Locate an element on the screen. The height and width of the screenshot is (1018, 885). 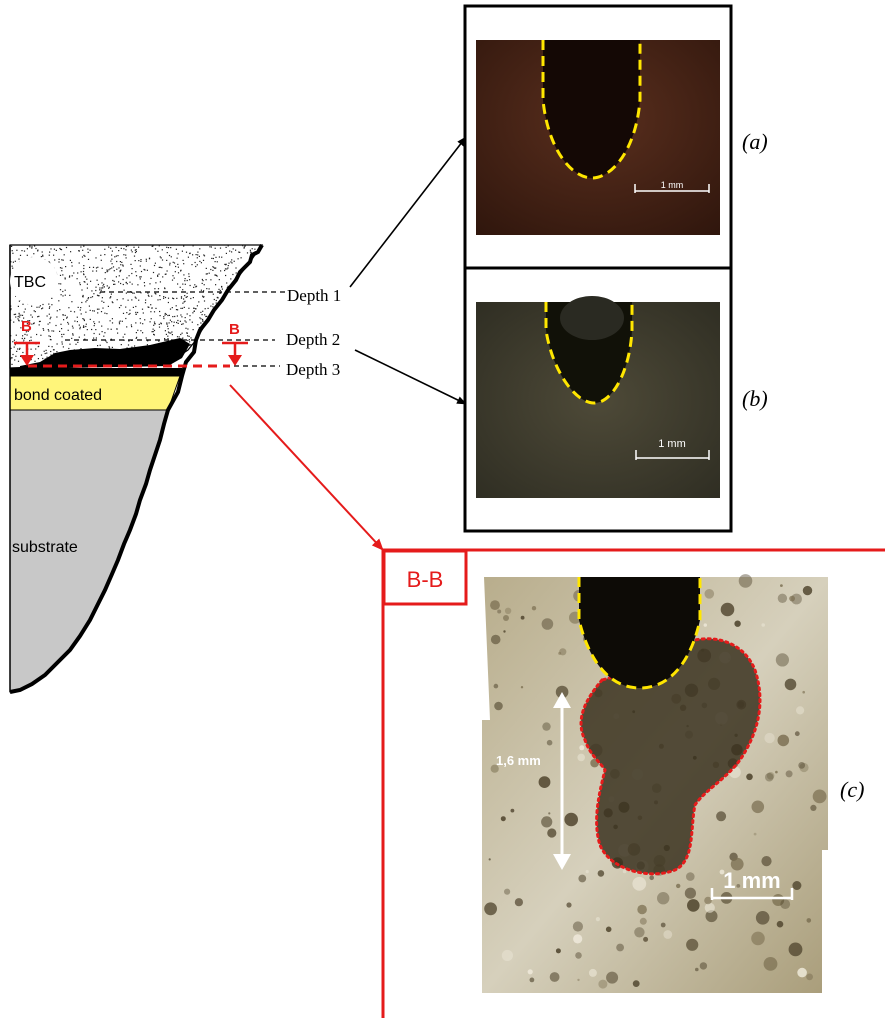
scale-bar-a: 1 mm is located at coordinates (672, 186).